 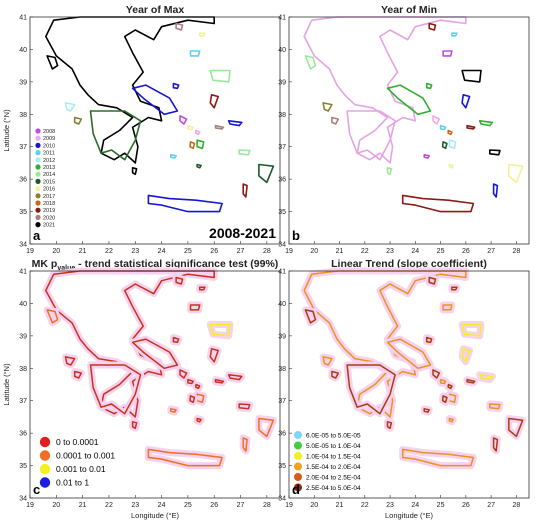 I want to click on coast-thasos, so click(x=179, y=280).